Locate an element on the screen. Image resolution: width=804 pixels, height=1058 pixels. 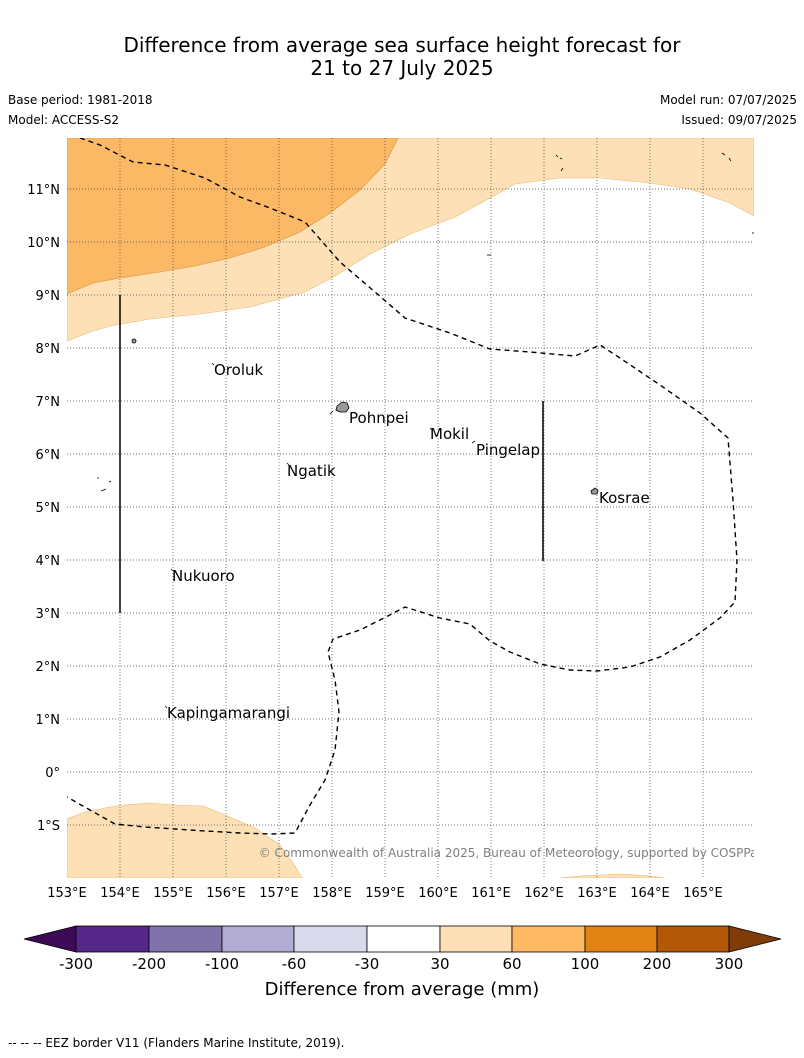
lon-label: 158°E is located at coordinates (332, 893).